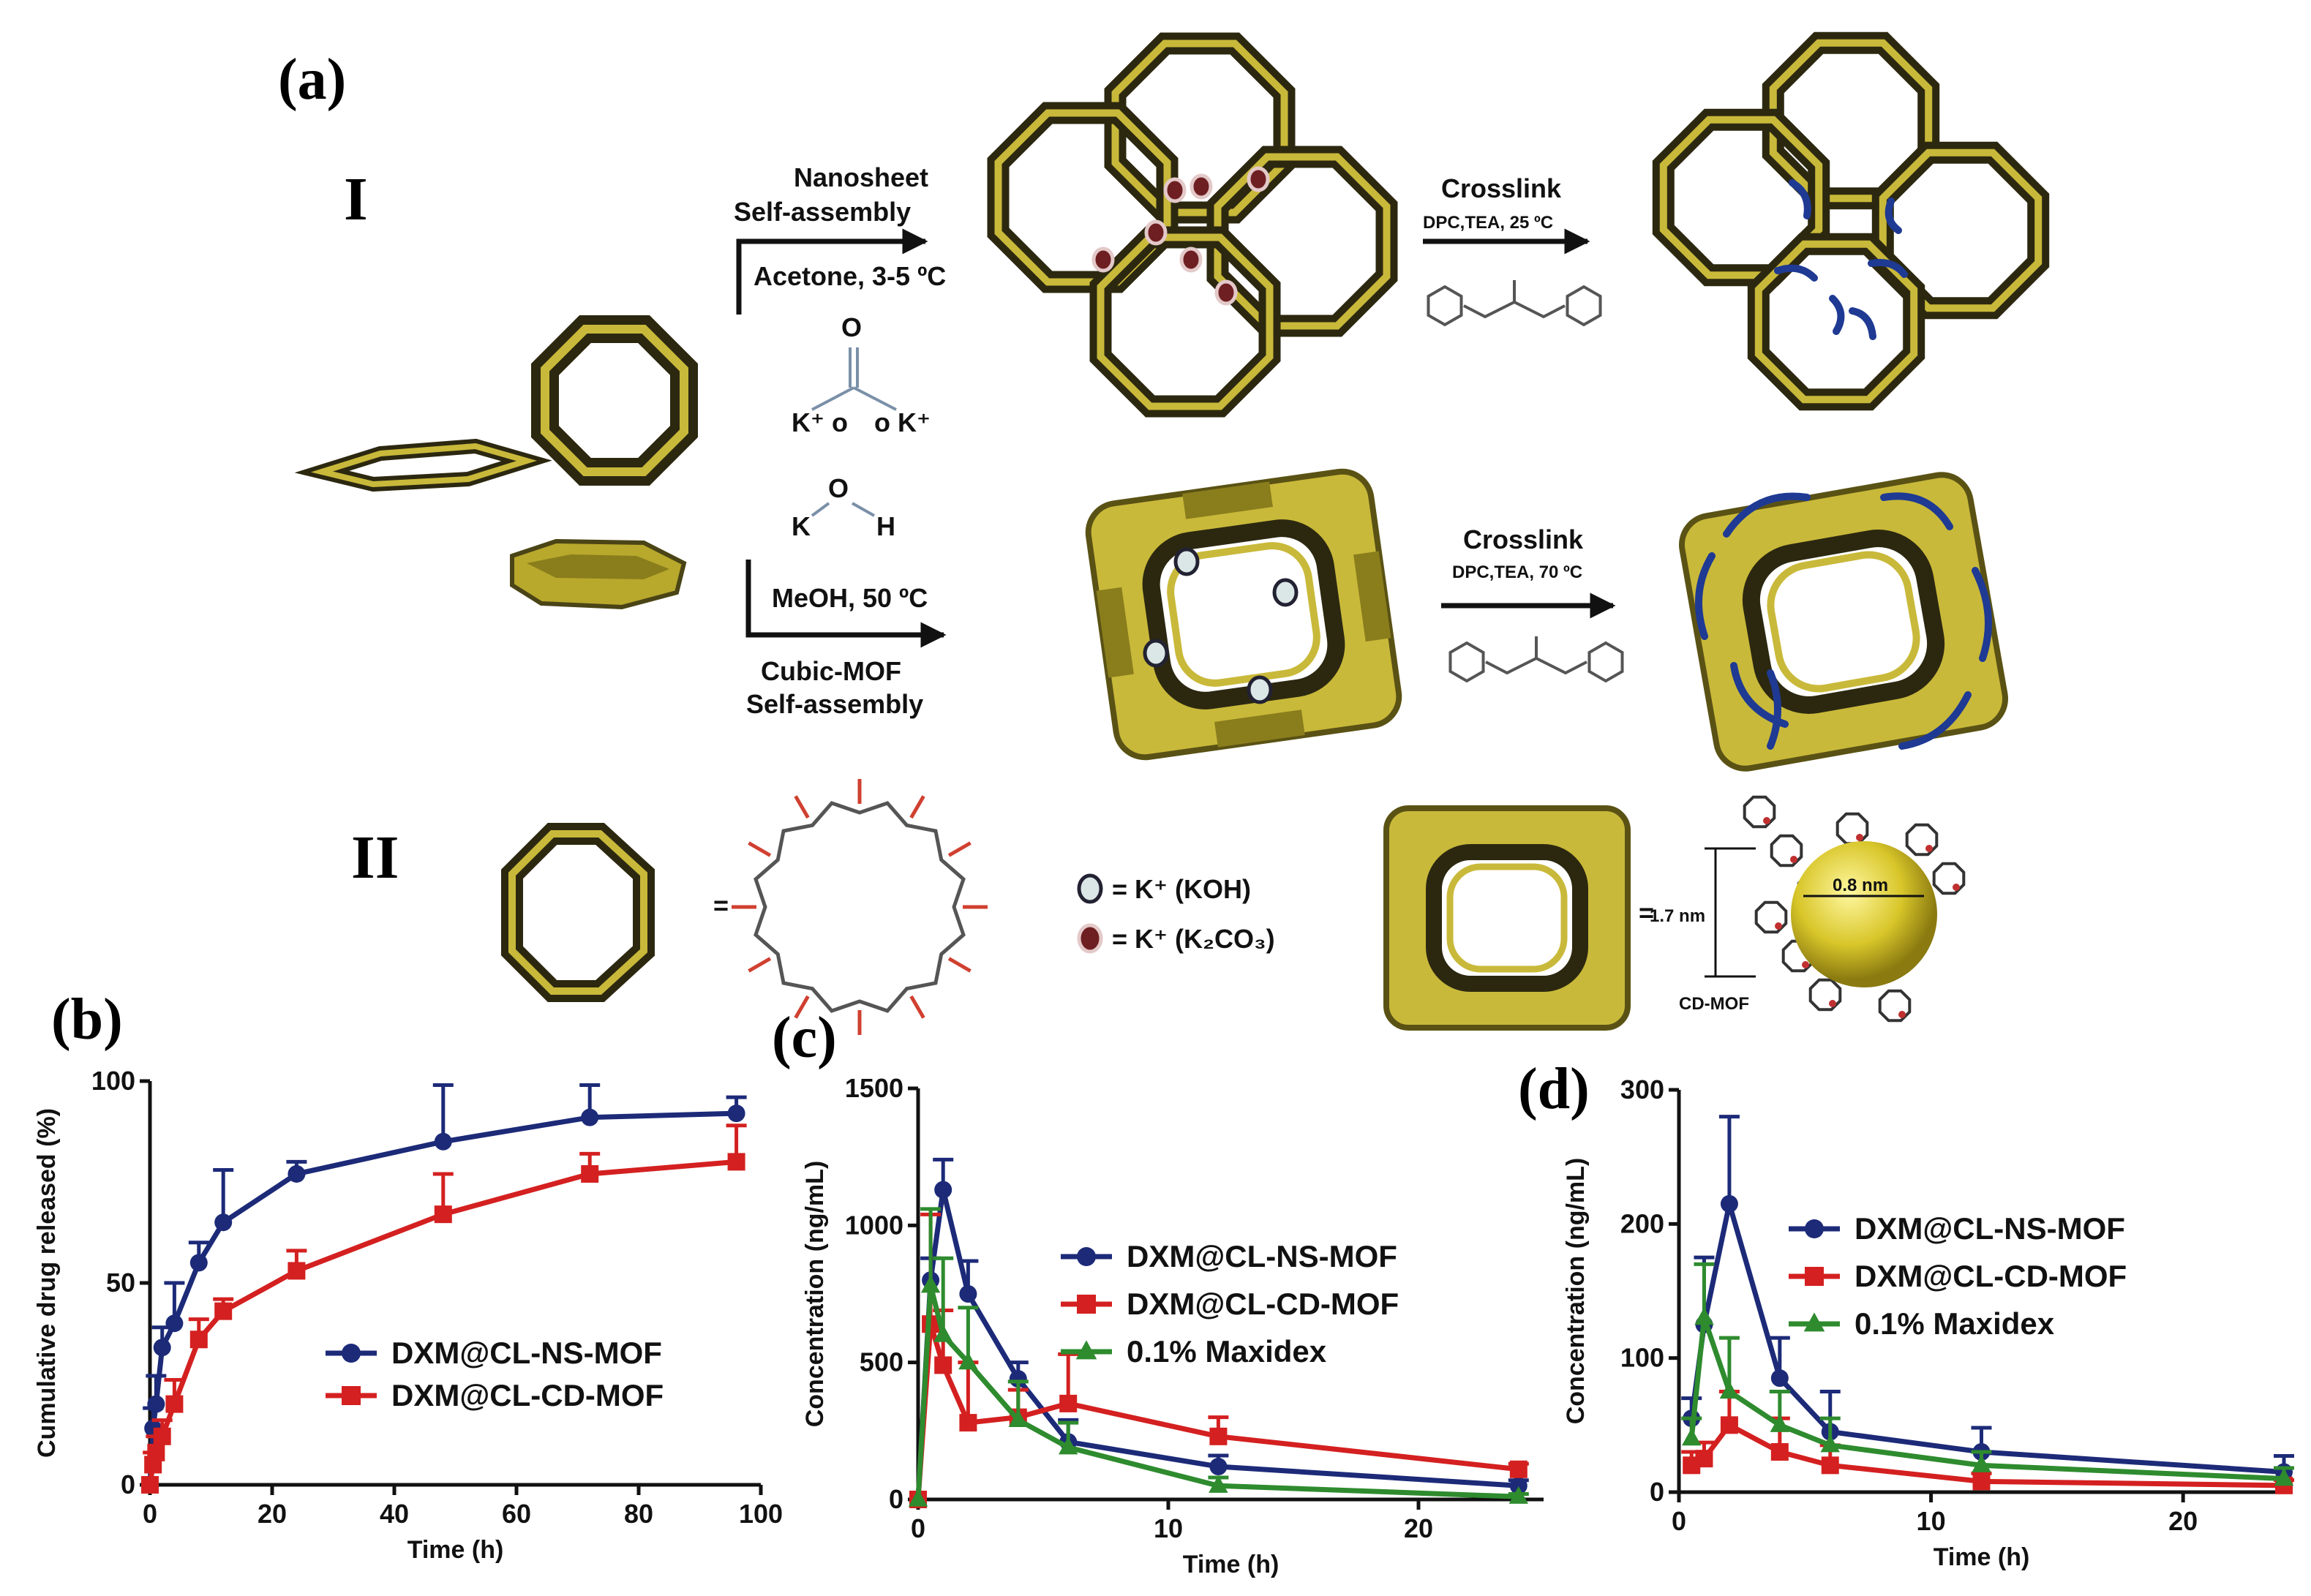 The width and height of the screenshot is (2311, 1596). I want to click on k2co3-oxygen: O, so click(851, 327).